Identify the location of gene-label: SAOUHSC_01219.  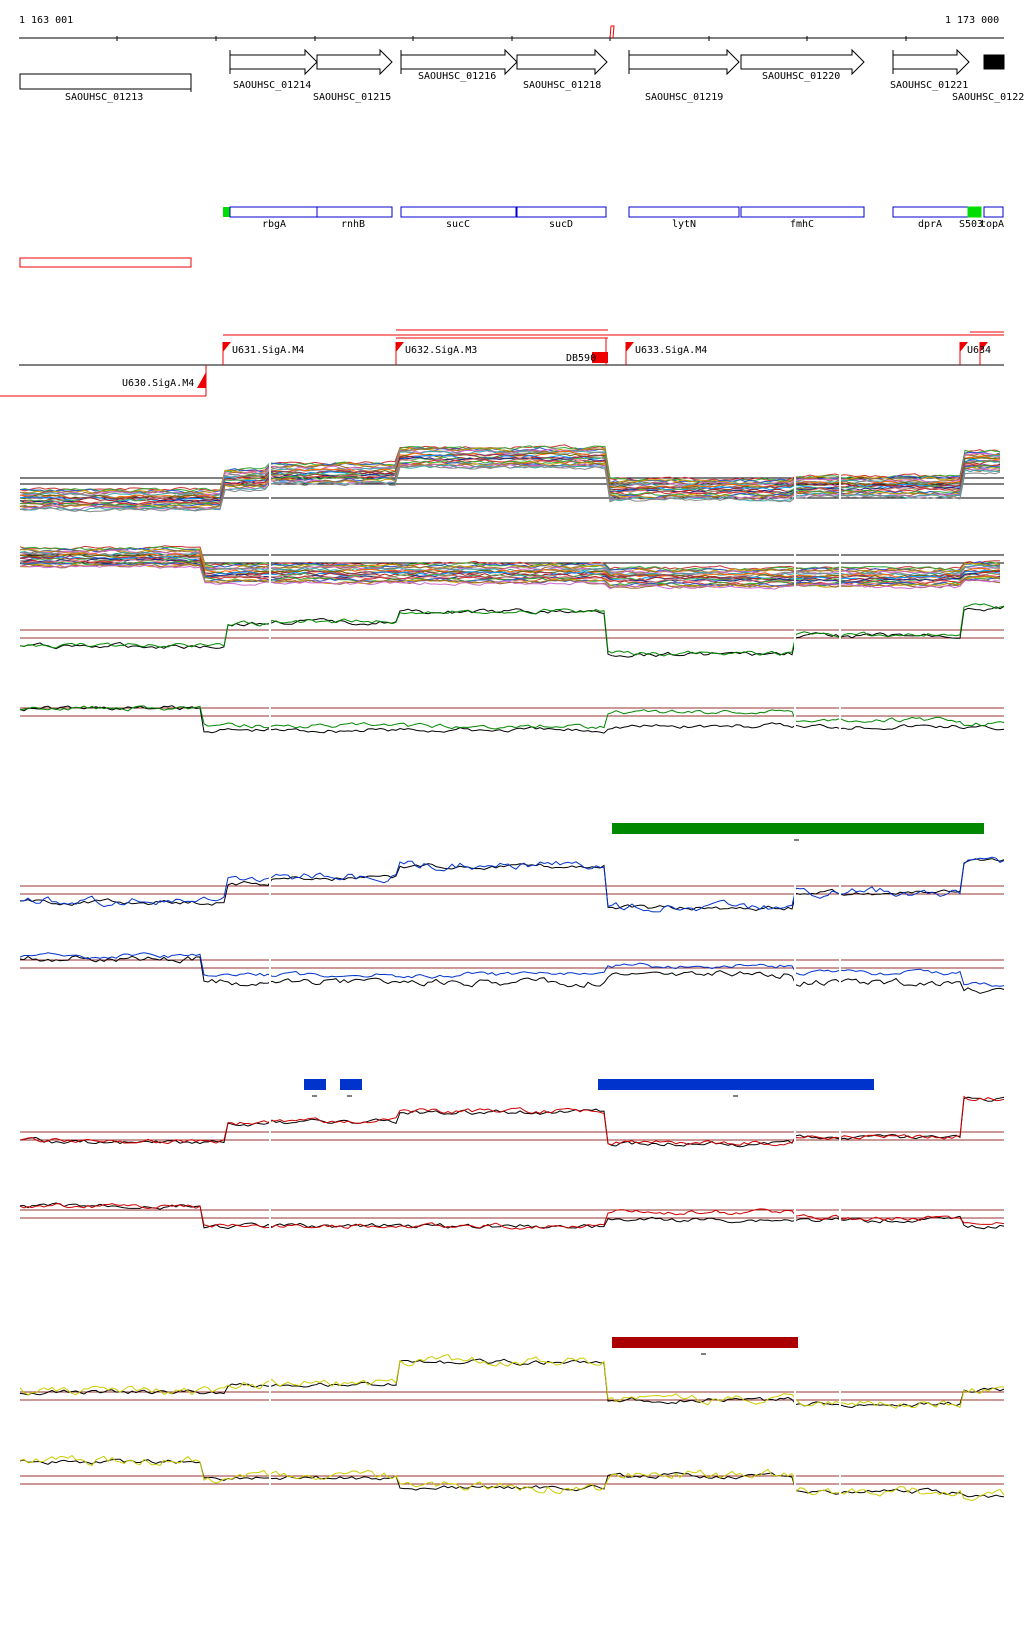
(684, 97).